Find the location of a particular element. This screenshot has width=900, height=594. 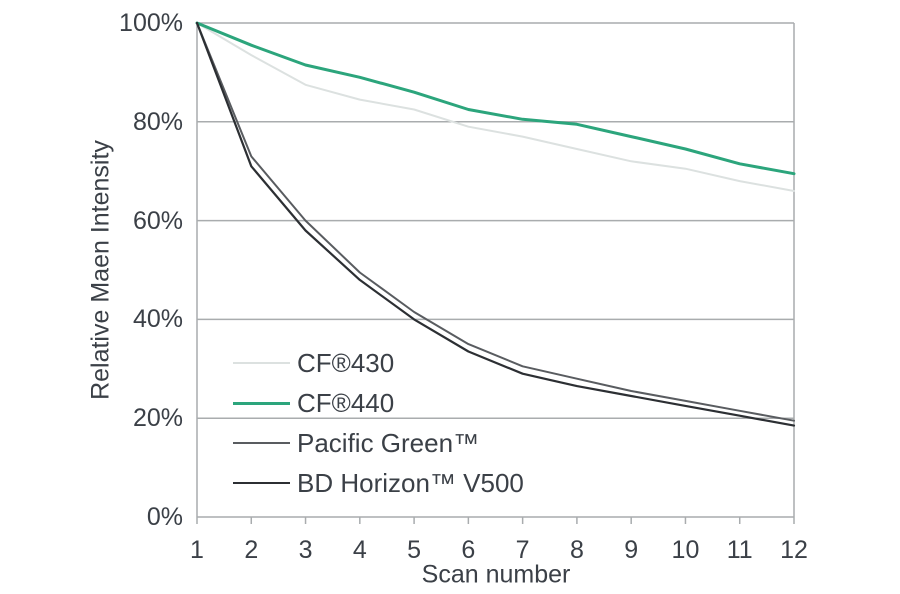

x-tick-label: 10 is located at coordinates (685, 550).